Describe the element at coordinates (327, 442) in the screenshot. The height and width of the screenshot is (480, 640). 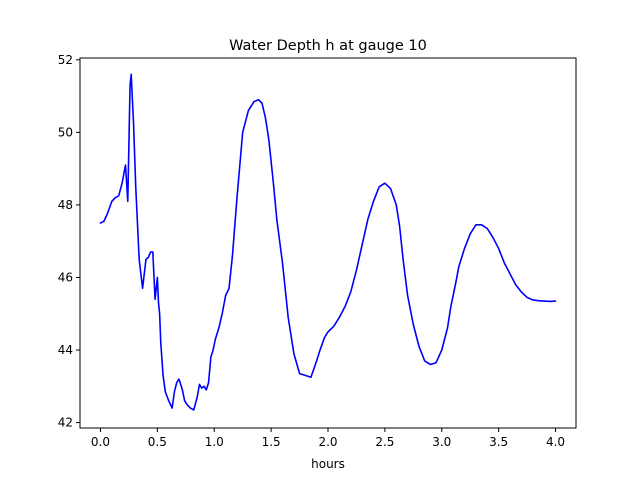
I see `x-tick-label: 2.0` at that location.